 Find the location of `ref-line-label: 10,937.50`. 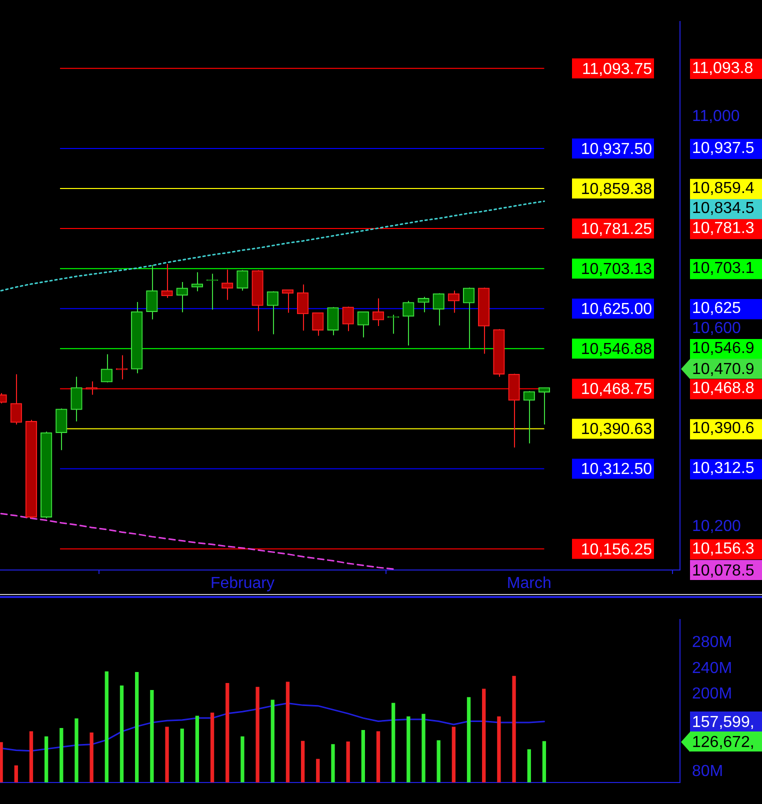

ref-line-label: 10,937.50 is located at coordinates (616, 149).